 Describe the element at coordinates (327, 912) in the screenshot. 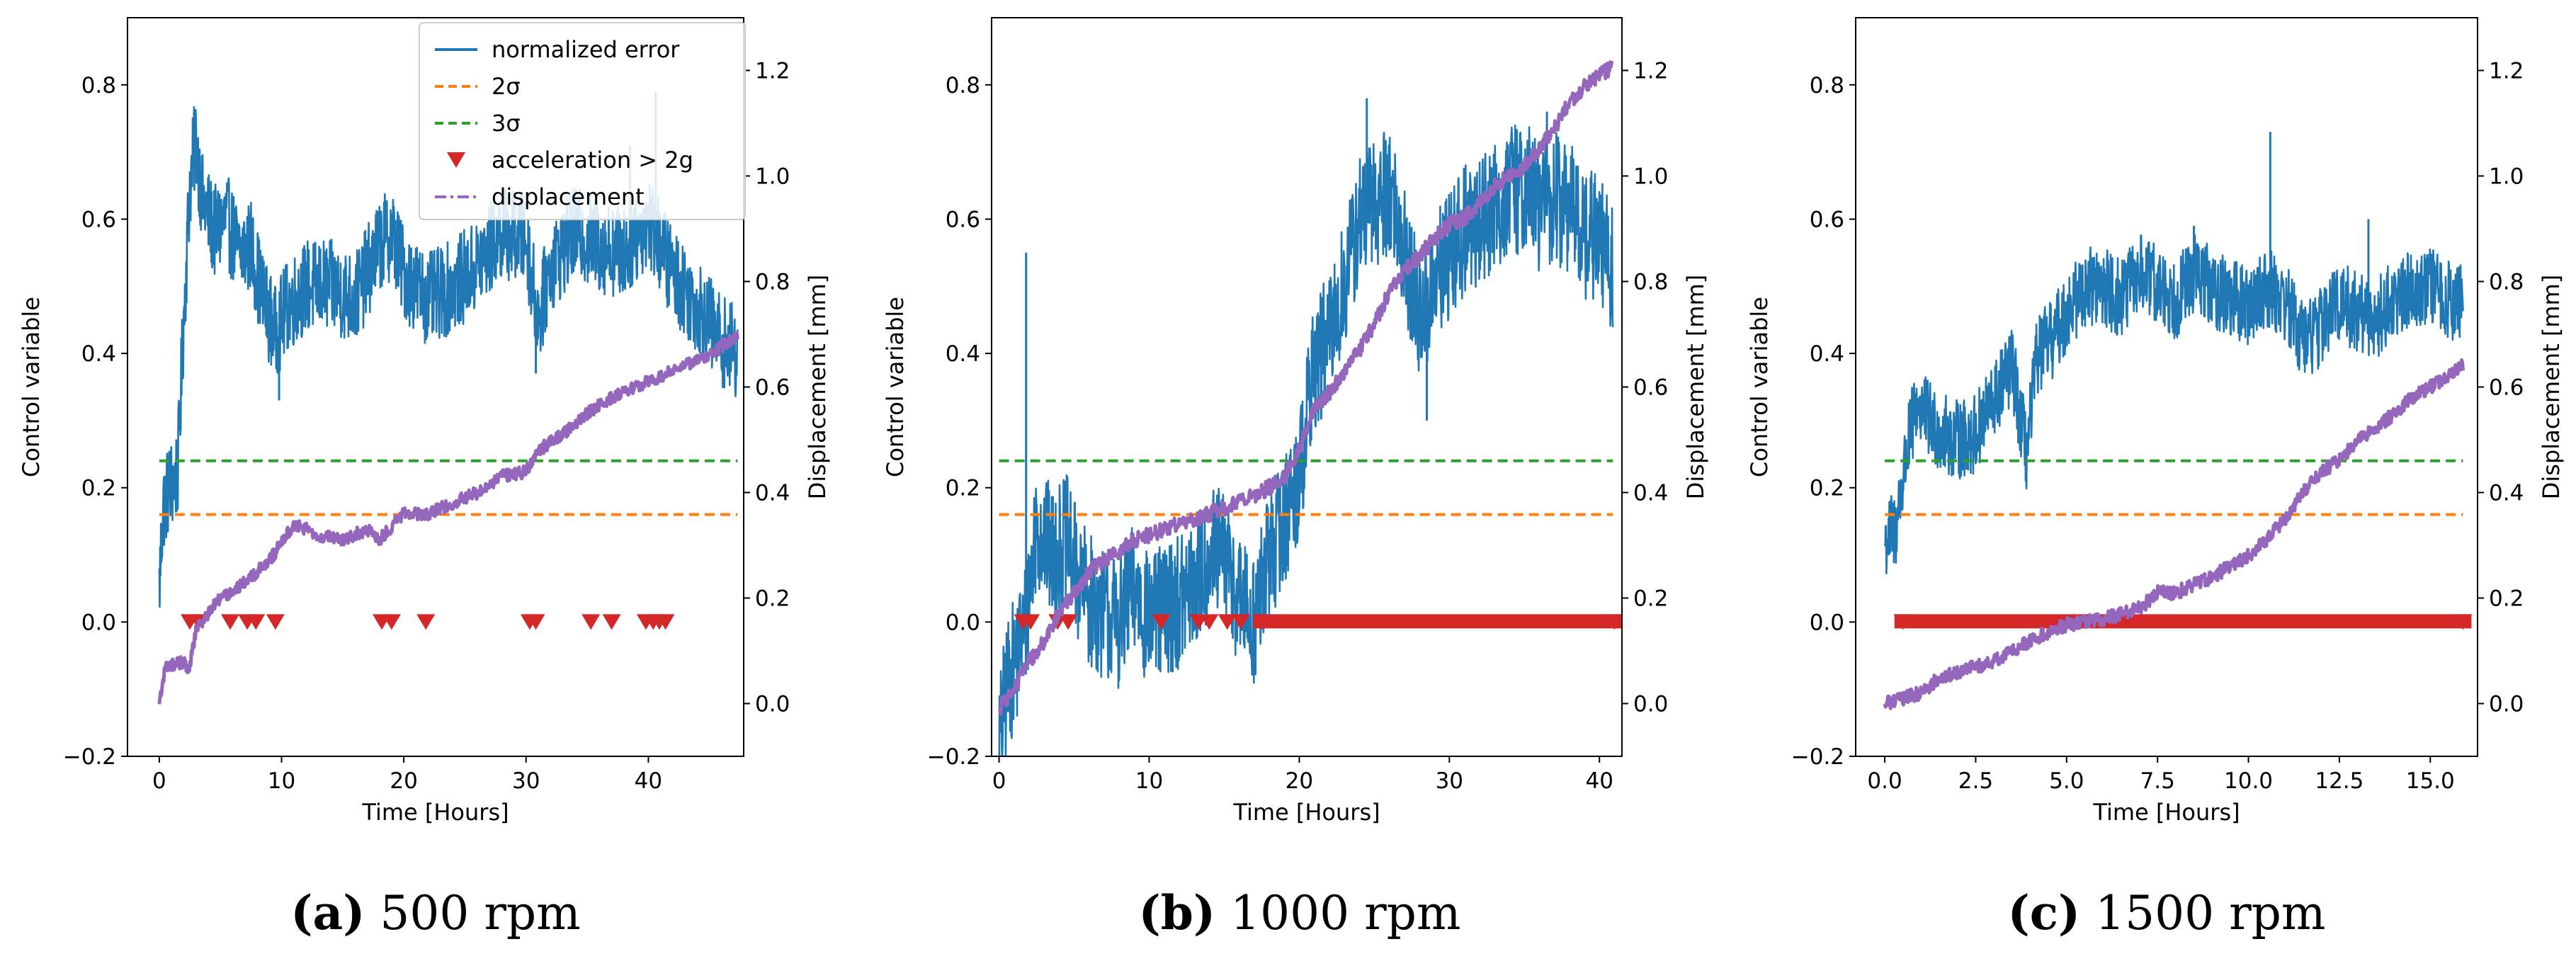

I see `caption-letter: (a)` at that location.